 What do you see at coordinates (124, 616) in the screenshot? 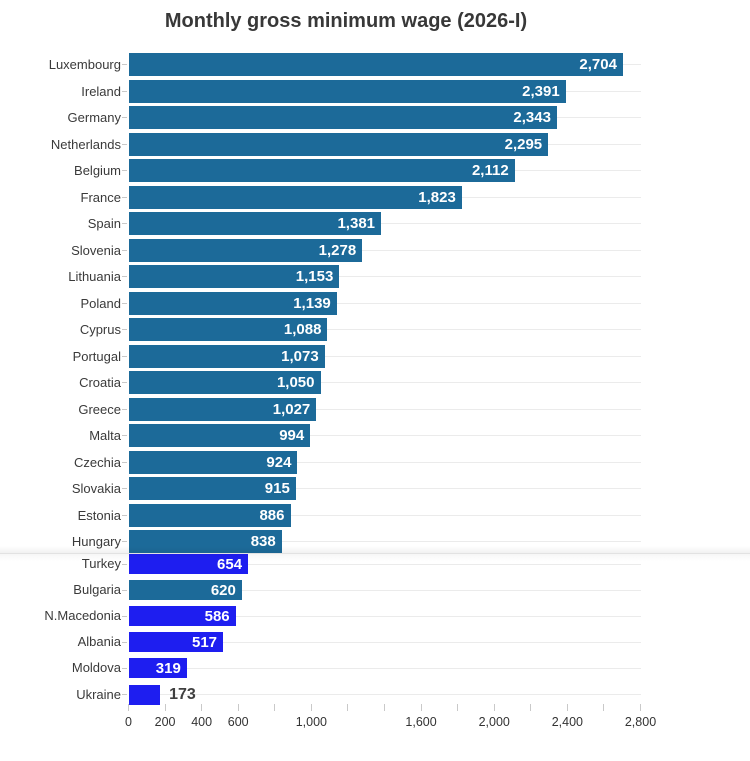
I see `y-axis-tick-n-macedonia` at bounding box center [124, 616].